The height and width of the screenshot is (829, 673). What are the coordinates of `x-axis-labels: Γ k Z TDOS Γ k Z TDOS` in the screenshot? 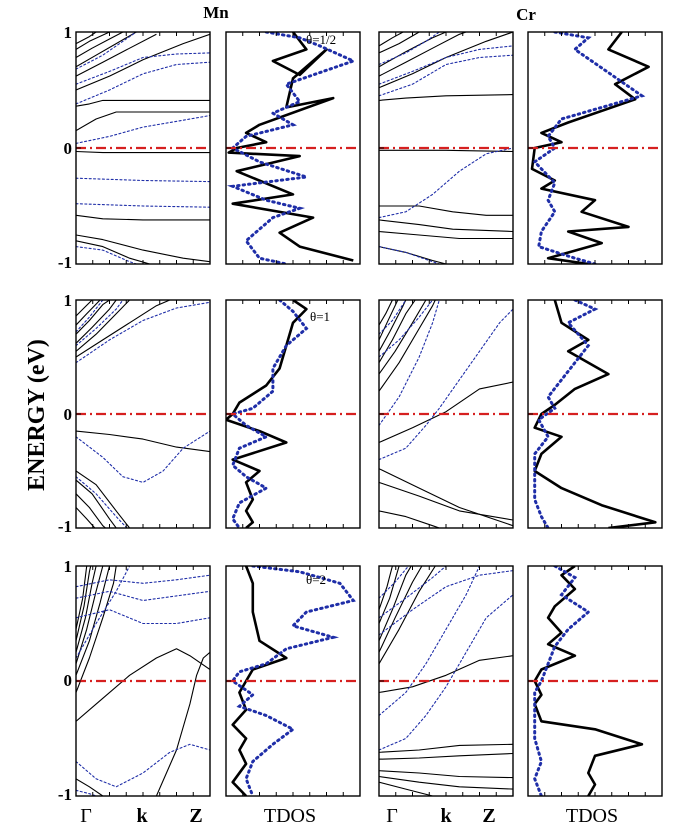 It's located at (349, 816).